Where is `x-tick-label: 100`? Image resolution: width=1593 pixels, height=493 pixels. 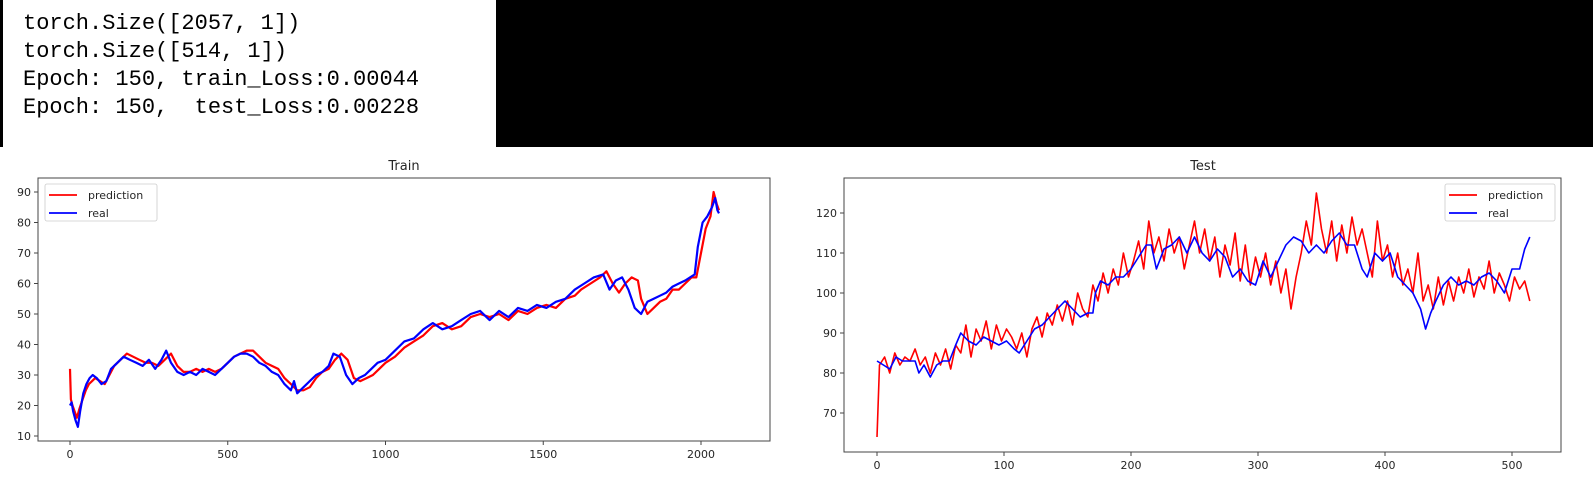 x-tick-label: 100 is located at coordinates (1004, 465).